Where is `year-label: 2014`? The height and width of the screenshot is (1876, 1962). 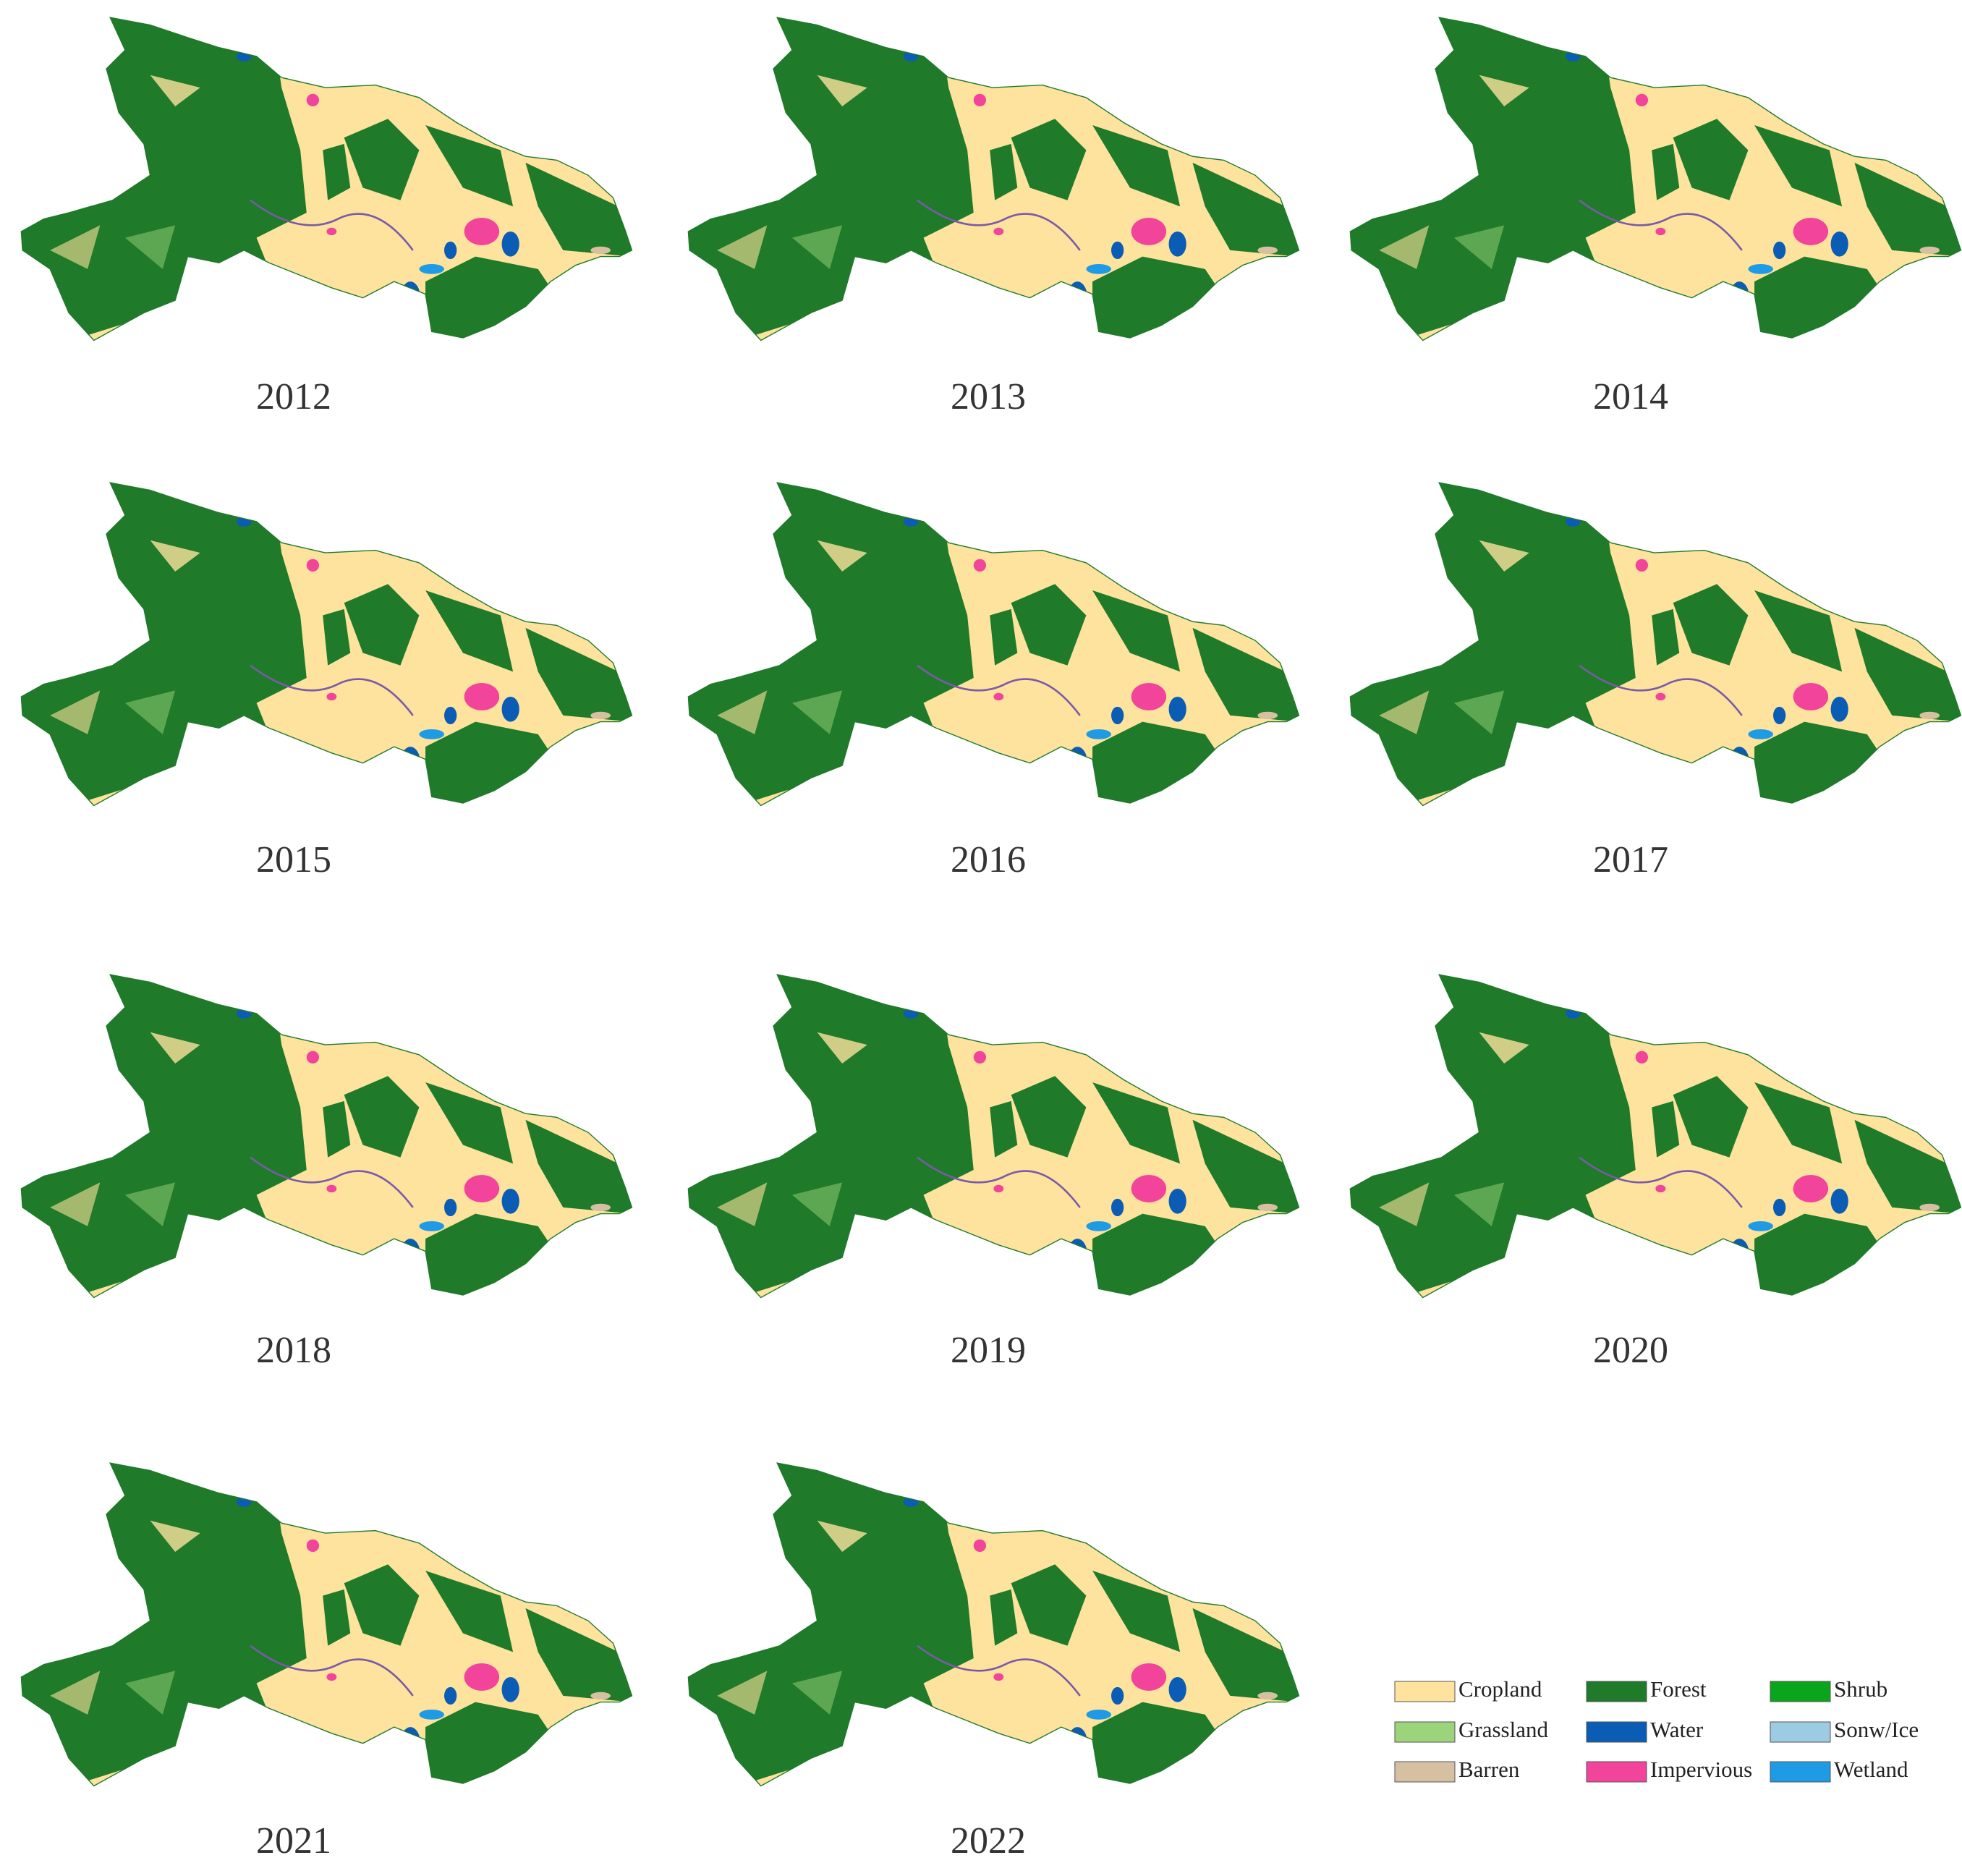 year-label: 2014 is located at coordinates (1630, 396).